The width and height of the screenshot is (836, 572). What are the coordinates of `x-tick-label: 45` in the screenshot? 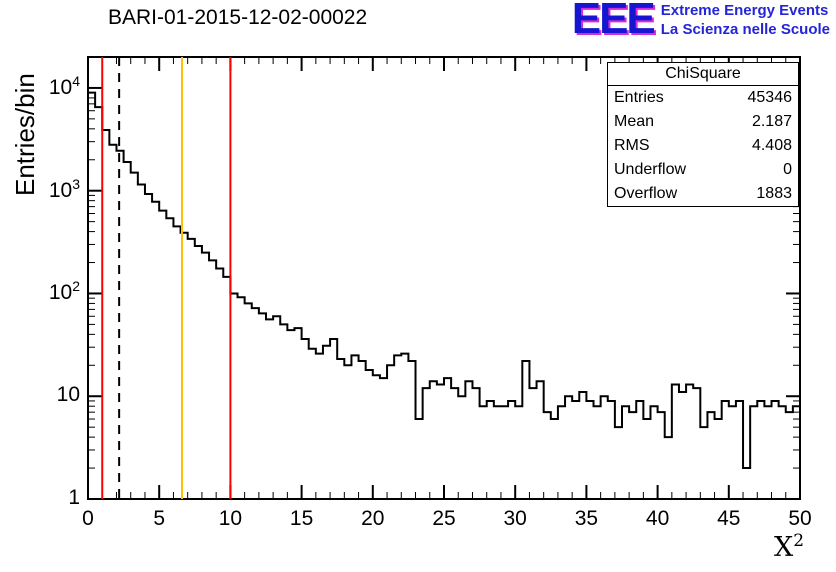 It's located at (729, 518).